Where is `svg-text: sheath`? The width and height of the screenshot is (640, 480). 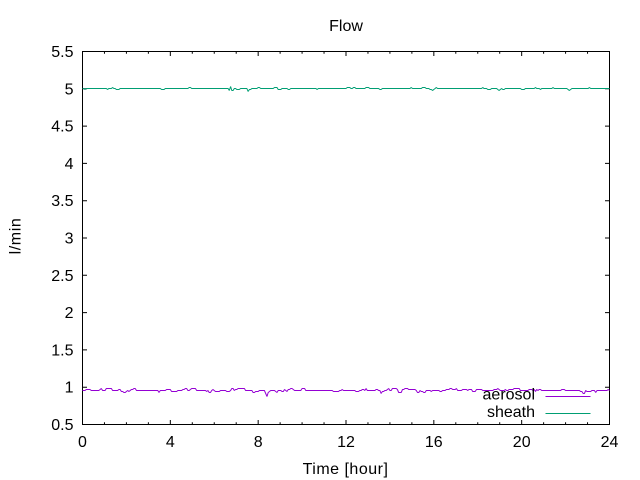 svg-text: sheath is located at coordinates (511, 412).